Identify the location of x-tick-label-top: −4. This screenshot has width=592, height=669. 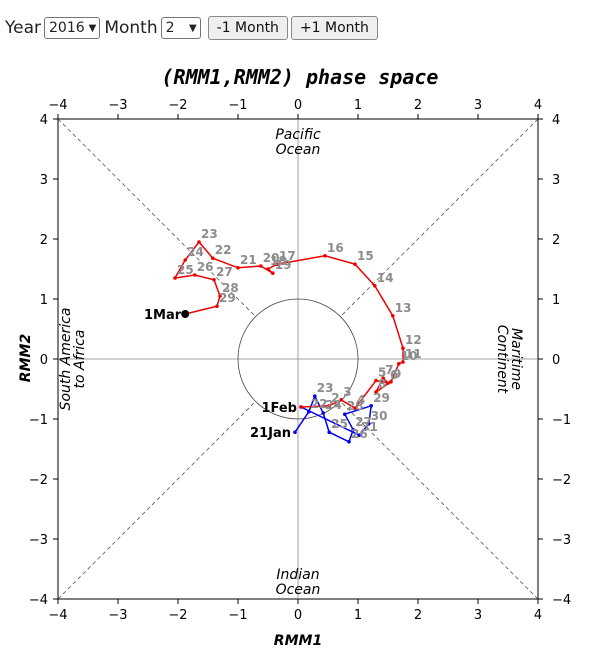
(57, 105).